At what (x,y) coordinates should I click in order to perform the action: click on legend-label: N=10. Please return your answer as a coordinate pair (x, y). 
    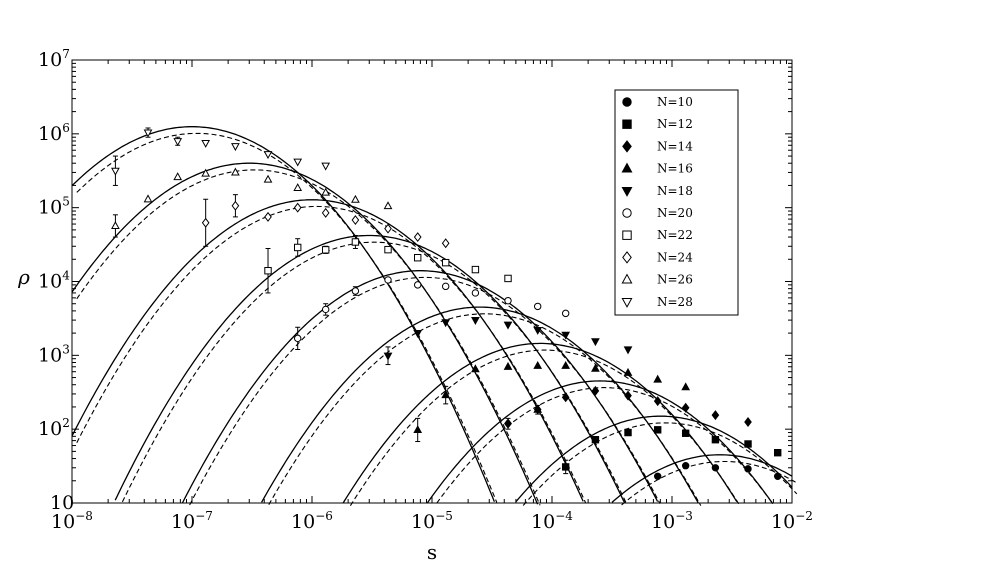
    Looking at the image, I should click on (675, 102).